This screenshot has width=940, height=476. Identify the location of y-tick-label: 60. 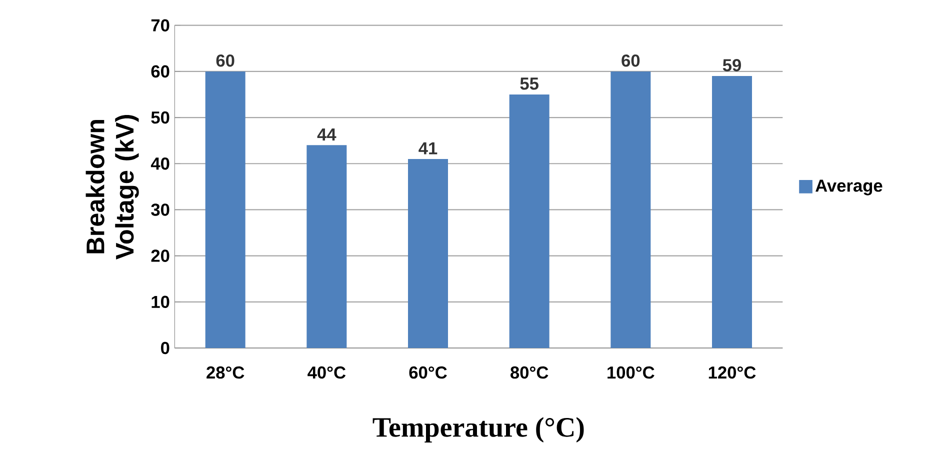
(160, 71).